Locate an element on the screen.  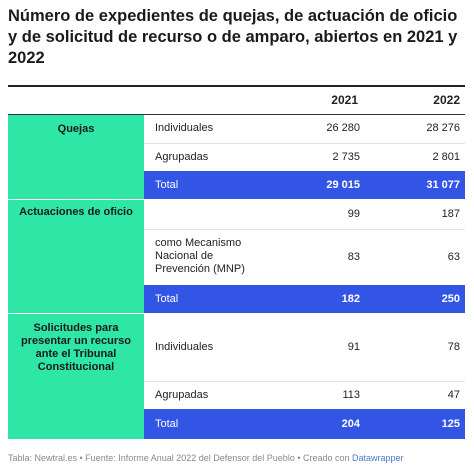
value-2022: 250 is located at coordinates (450, 299).